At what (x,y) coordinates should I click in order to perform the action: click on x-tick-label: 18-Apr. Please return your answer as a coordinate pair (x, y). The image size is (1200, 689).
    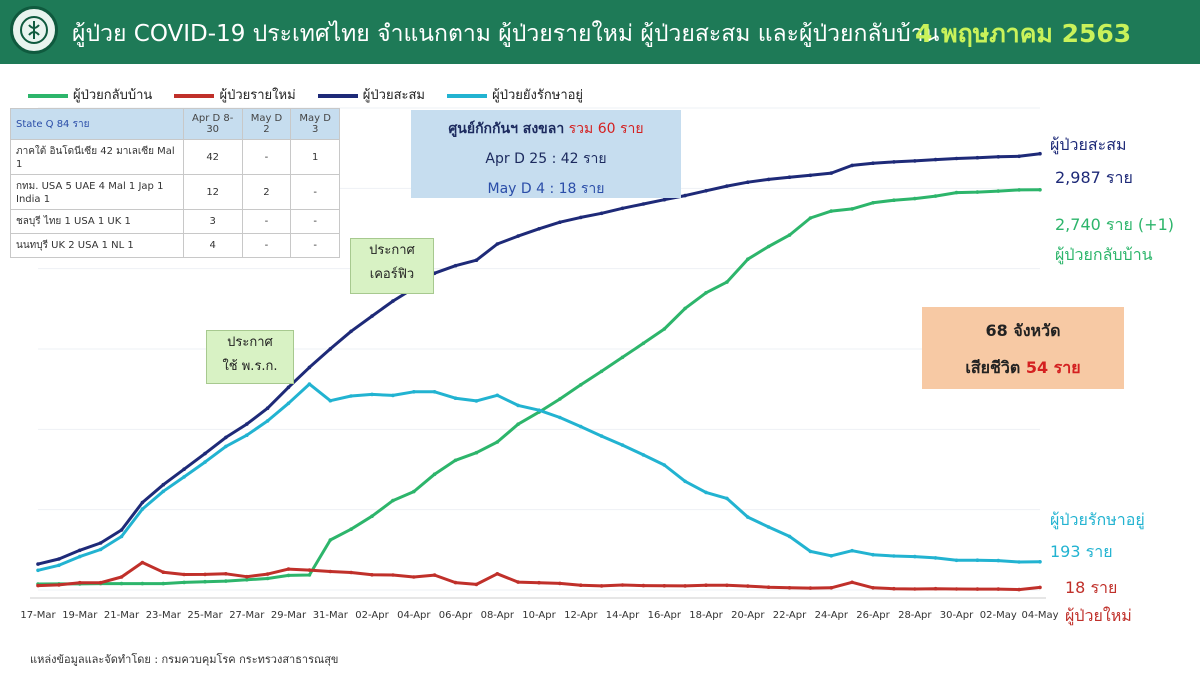
    Looking at the image, I should click on (706, 615).